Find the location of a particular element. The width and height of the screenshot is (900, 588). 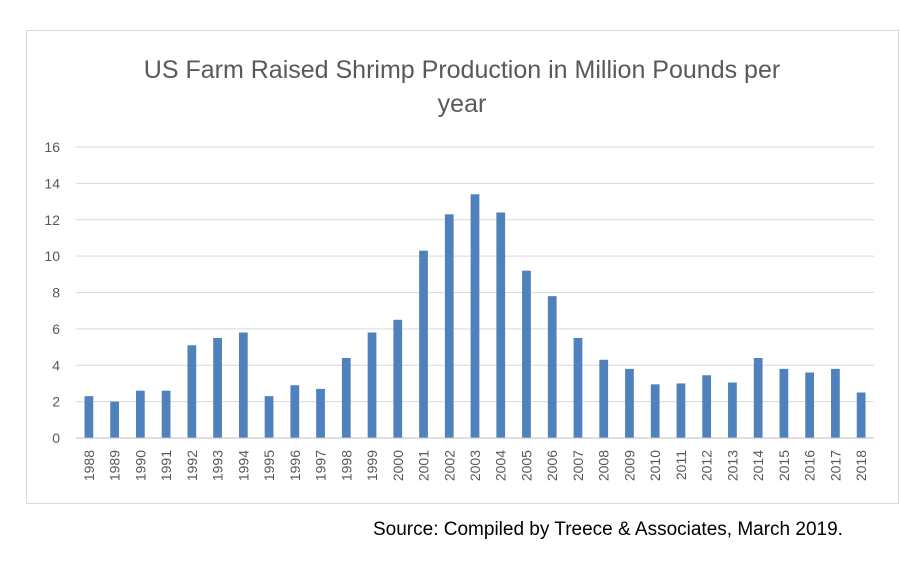

x-tick-label: 2001 is located at coordinates (424, 465).